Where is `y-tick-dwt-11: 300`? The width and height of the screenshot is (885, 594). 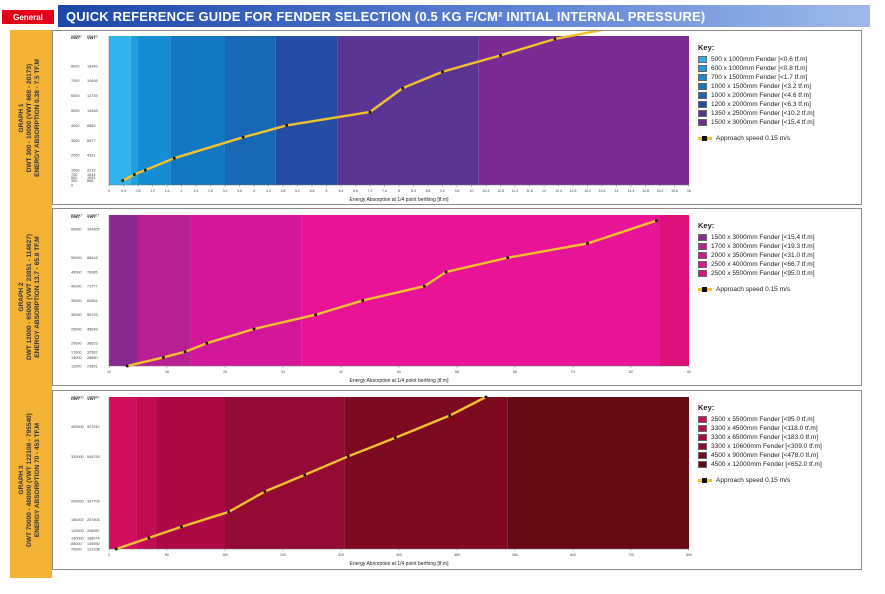
y-tick-dwt-11: 300 is located at coordinates (74, 181).